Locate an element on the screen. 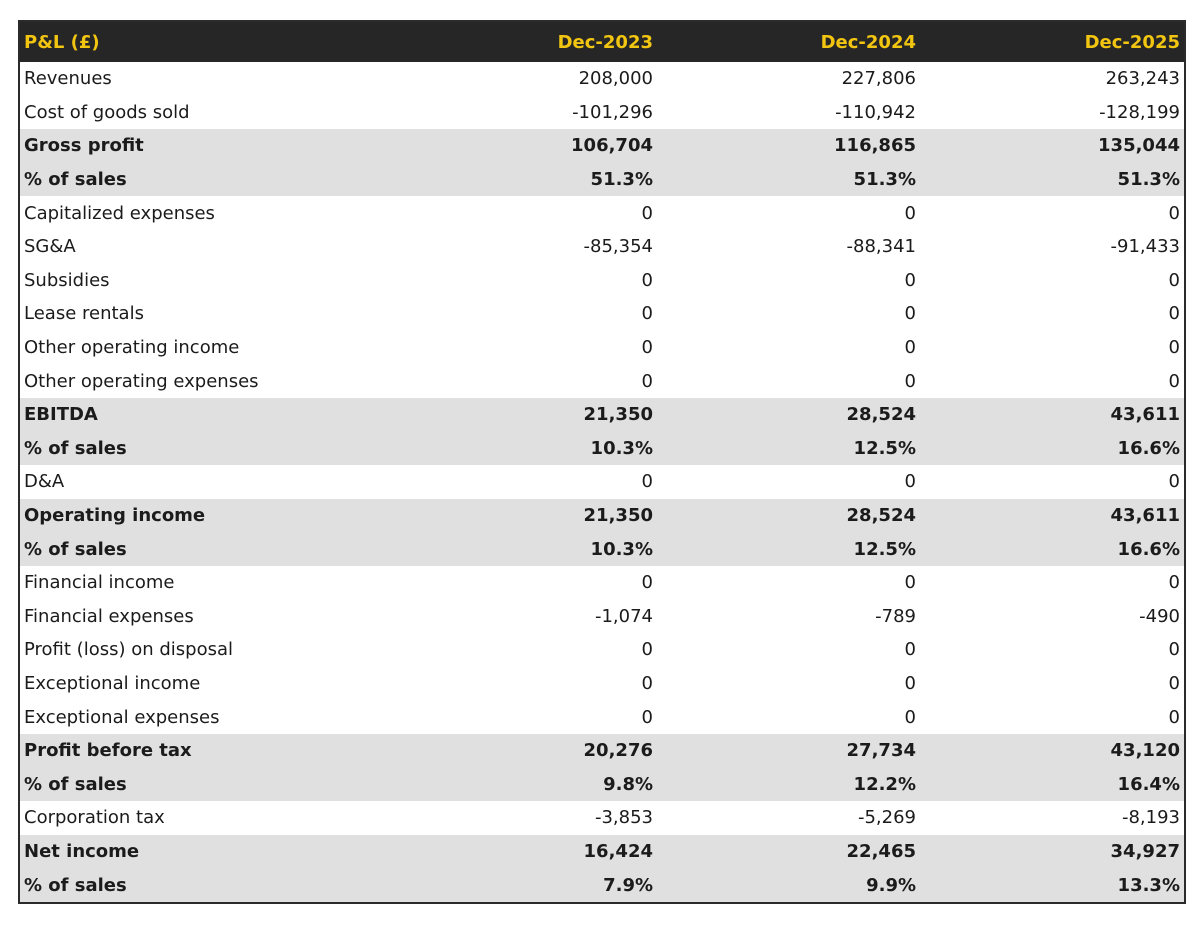 This screenshot has width=1200, height=925. row-value-2025: 135,044 is located at coordinates (1139, 146).